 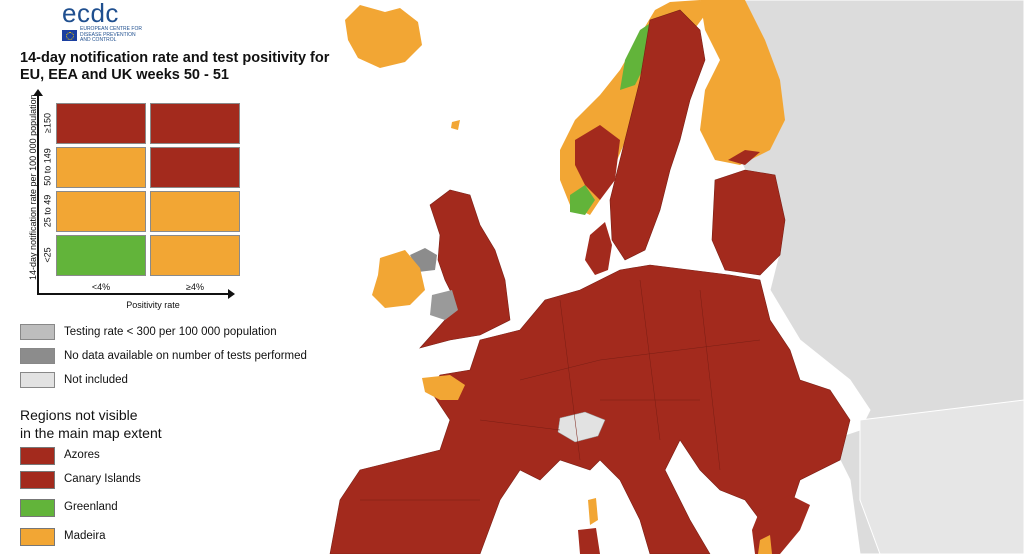 What do you see at coordinates (581, 427) in the screenshot?
I see `switzerland` at bounding box center [581, 427].